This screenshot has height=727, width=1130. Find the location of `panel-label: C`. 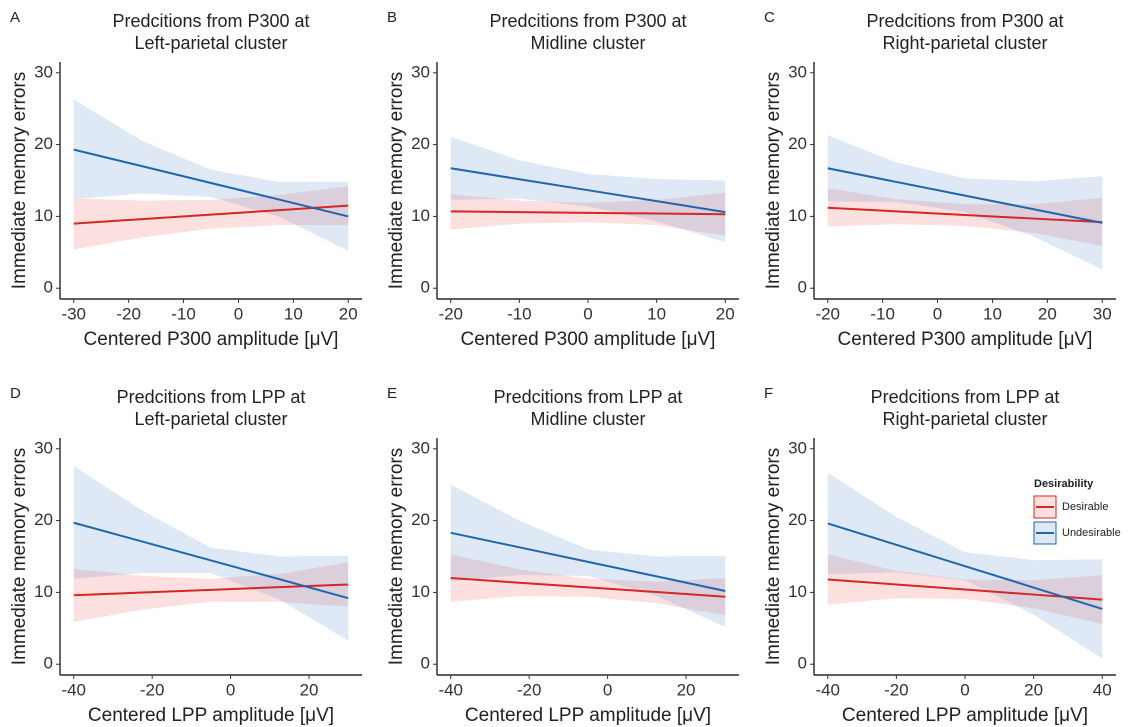

panel-label: C is located at coordinates (769, 17).